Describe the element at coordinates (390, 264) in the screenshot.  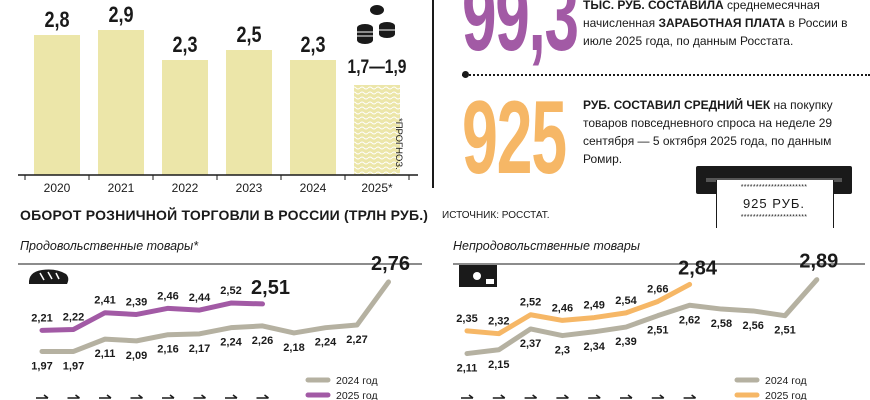
I see `data-label: 2,76` at that location.